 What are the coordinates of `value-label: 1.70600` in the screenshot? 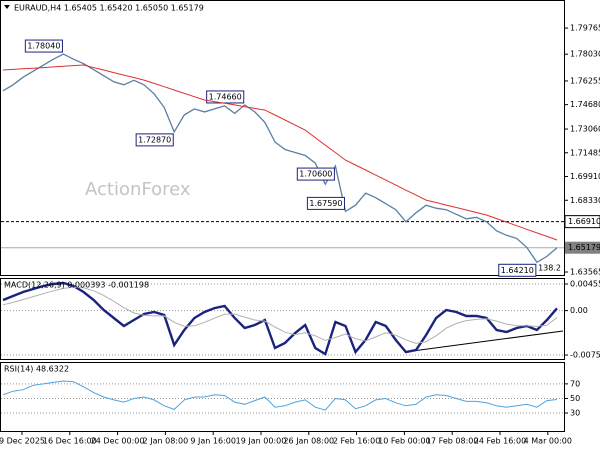 It's located at (315, 174).